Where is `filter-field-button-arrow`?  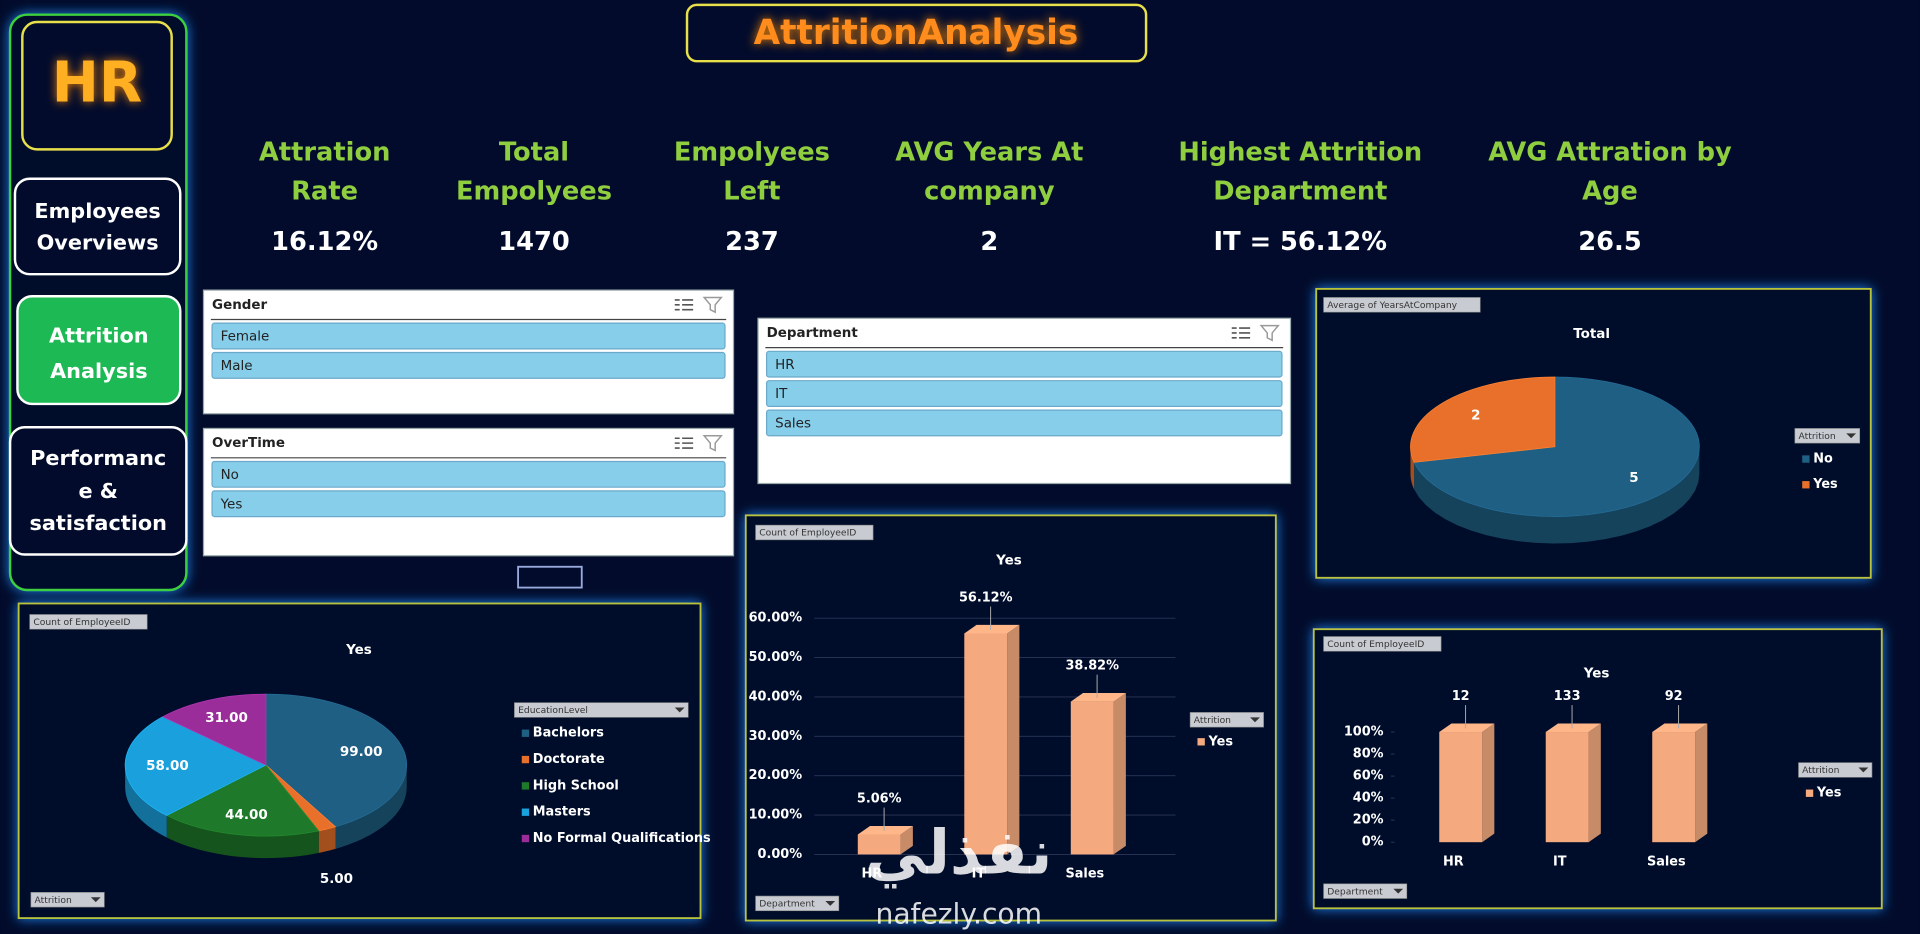
filter-field-button-arrow is located at coordinates (95, 900).